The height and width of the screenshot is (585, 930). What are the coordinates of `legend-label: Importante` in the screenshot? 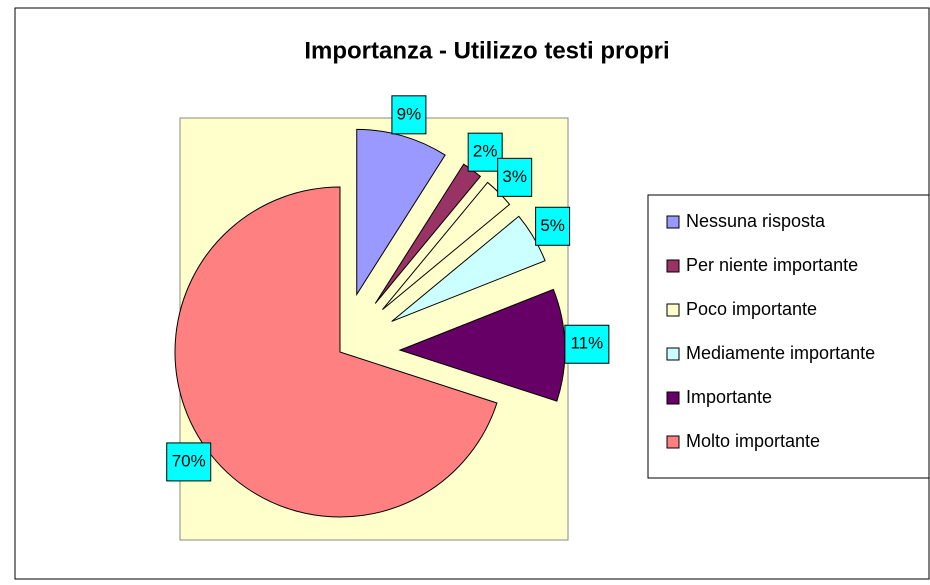 It's located at (729, 397).